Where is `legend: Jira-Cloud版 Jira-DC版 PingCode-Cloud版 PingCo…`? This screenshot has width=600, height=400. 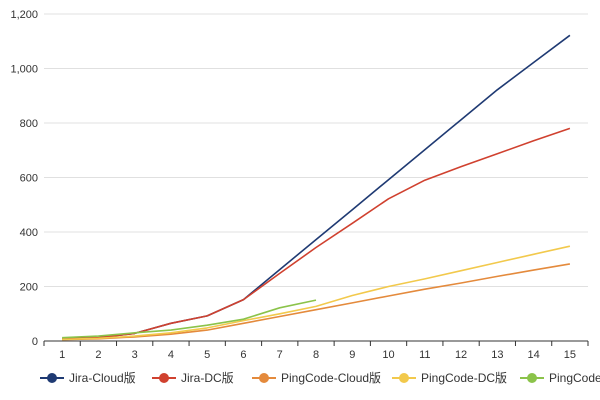
legend: Jira-Cloud版 Jira-DC版 PingCode-Cloud版 PingCo… is located at coordinates (320, 378).